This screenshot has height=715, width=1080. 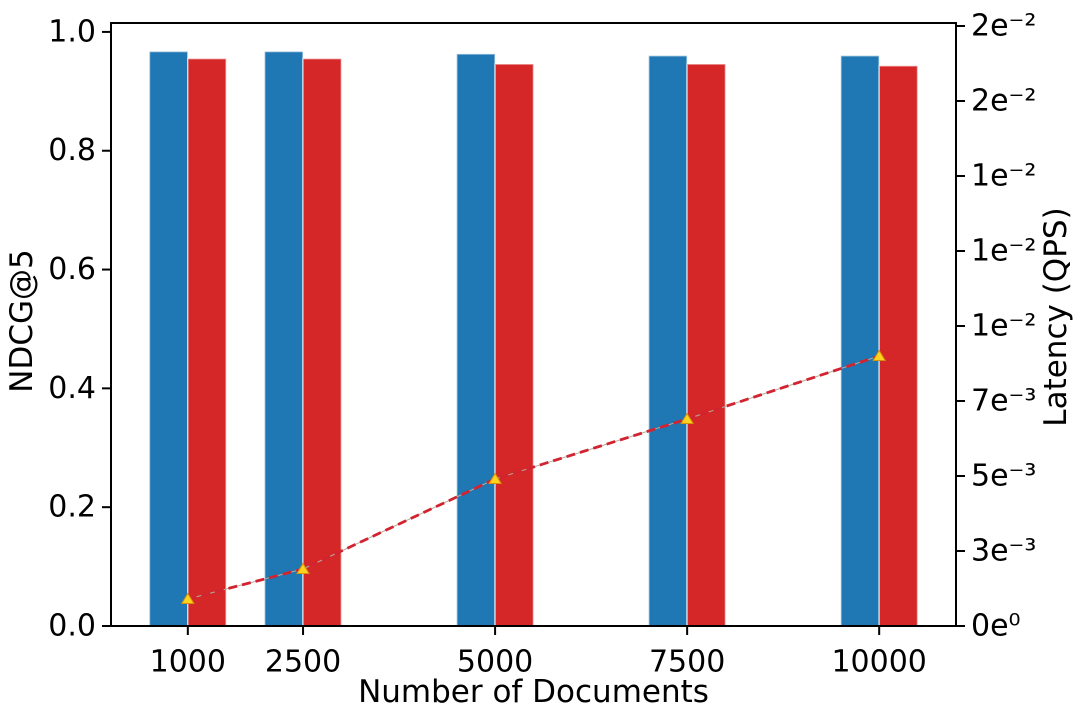 I want to click on x-axis-title: Number of Documents, so click(x=533, y=692).